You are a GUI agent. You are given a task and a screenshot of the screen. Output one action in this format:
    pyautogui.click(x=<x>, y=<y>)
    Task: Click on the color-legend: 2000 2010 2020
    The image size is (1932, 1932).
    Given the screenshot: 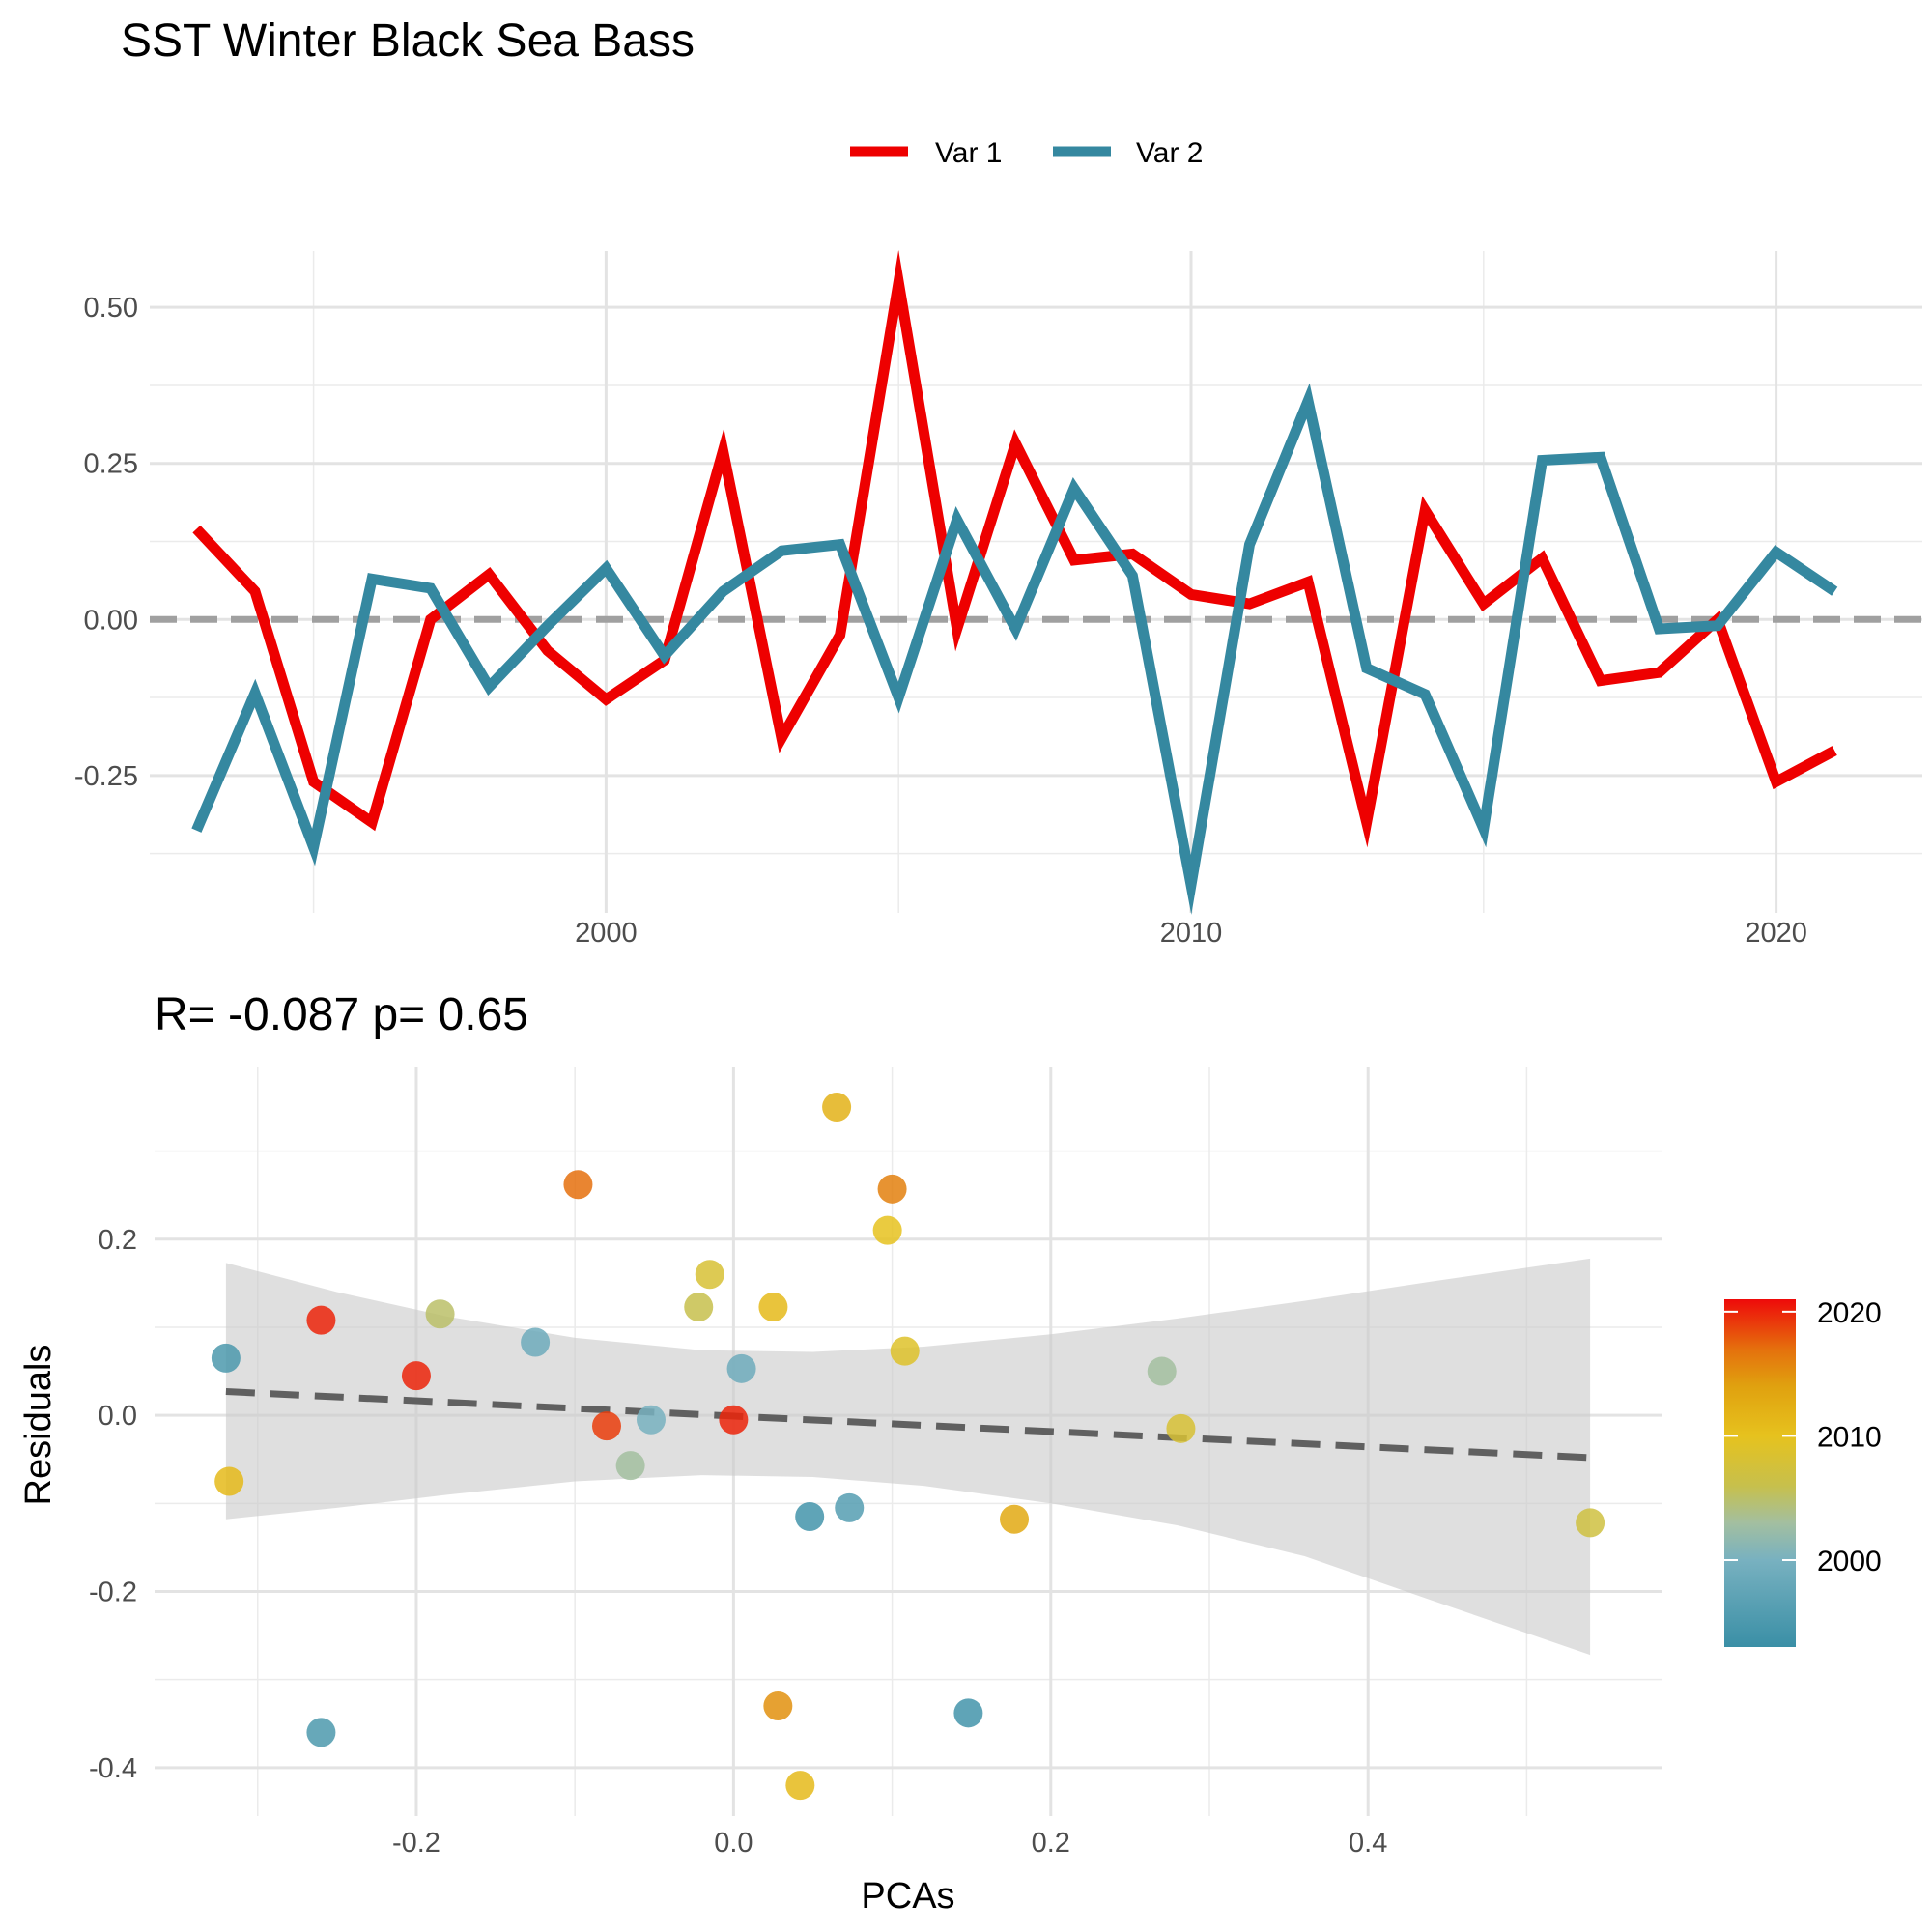 What is the action you would take?
    pyautogui.click(x=1803, y=1472)
    